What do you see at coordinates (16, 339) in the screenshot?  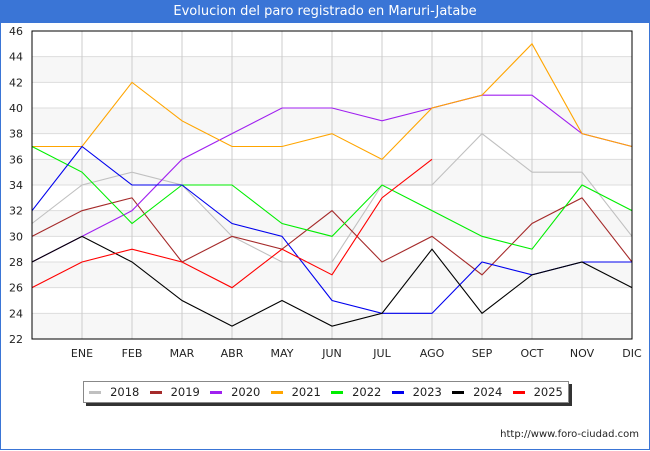 I see `y-tick-label: 22` at bounding box center [16, 339].